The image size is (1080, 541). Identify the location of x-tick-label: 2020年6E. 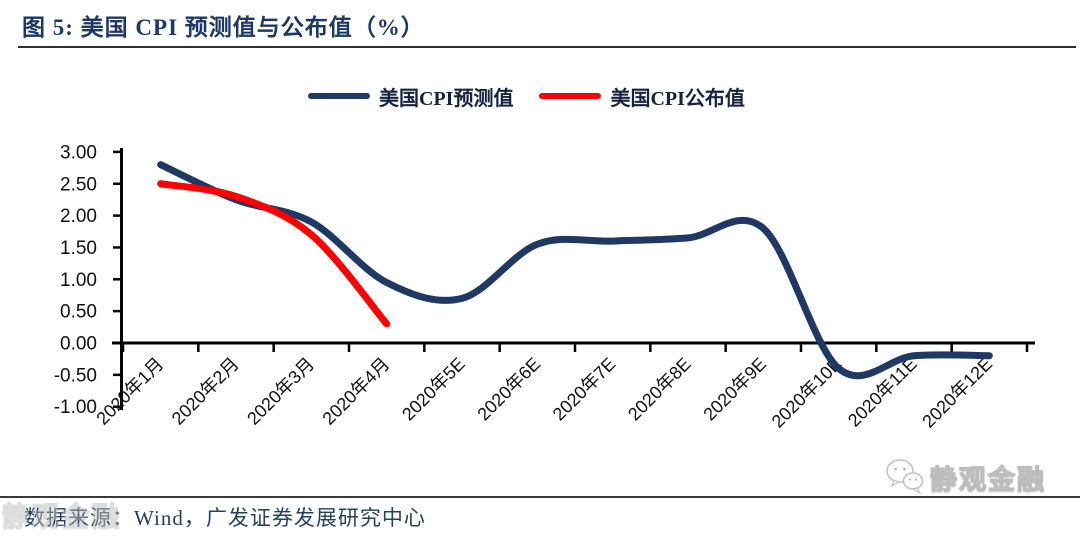
(508, 389).